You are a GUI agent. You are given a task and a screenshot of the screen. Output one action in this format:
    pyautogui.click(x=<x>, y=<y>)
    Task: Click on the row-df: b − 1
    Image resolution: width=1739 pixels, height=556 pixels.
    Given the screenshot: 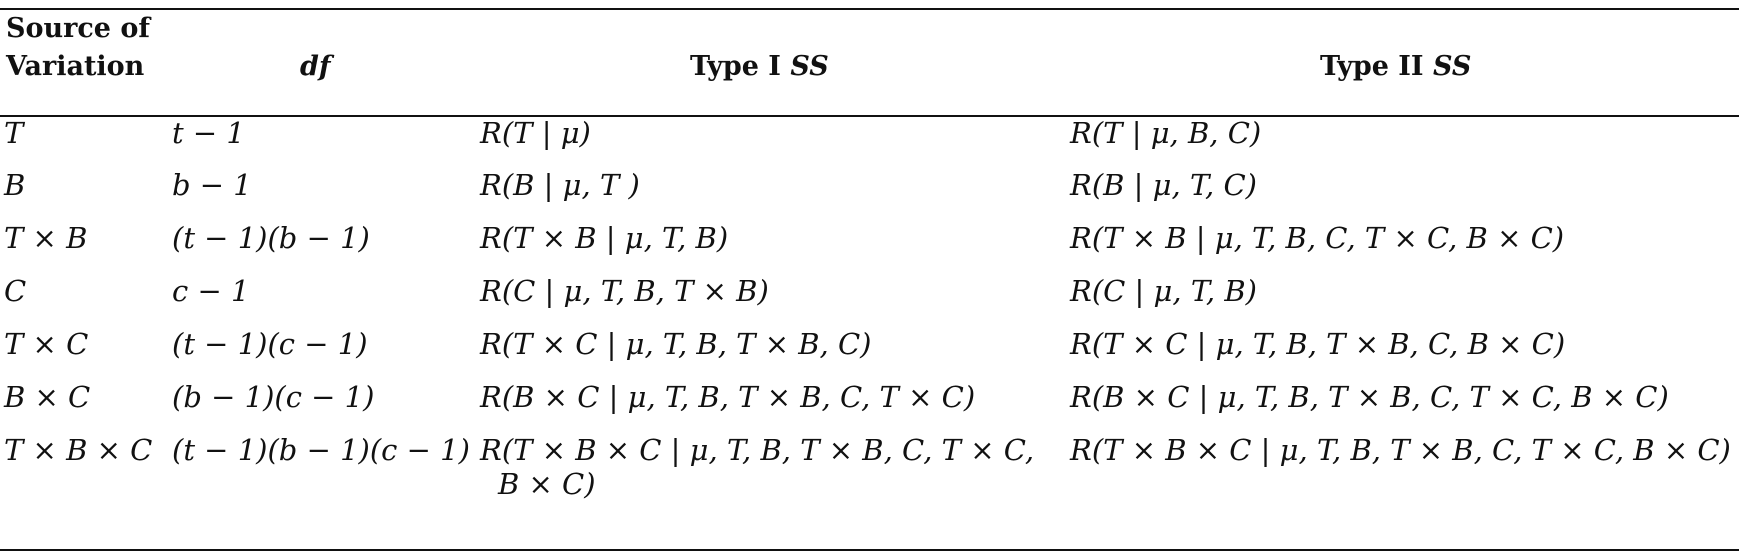 What is the action you would take?
    pyautogui.click(x=212, y=185)
    